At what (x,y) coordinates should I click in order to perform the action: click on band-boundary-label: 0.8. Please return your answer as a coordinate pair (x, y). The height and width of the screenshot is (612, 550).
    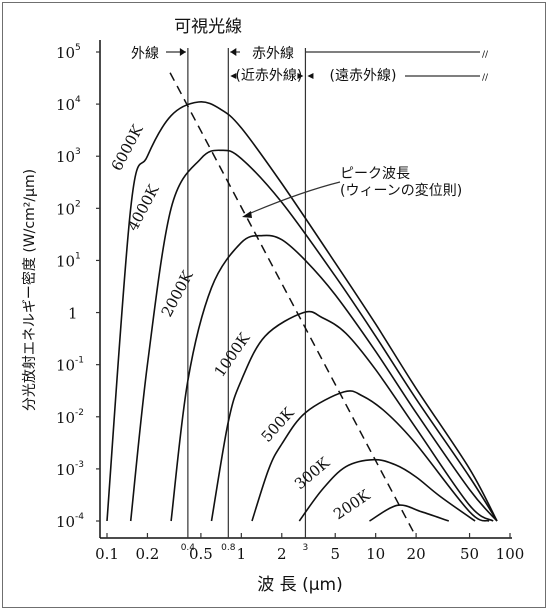
    Looking at the image, I should click on (228, 548).